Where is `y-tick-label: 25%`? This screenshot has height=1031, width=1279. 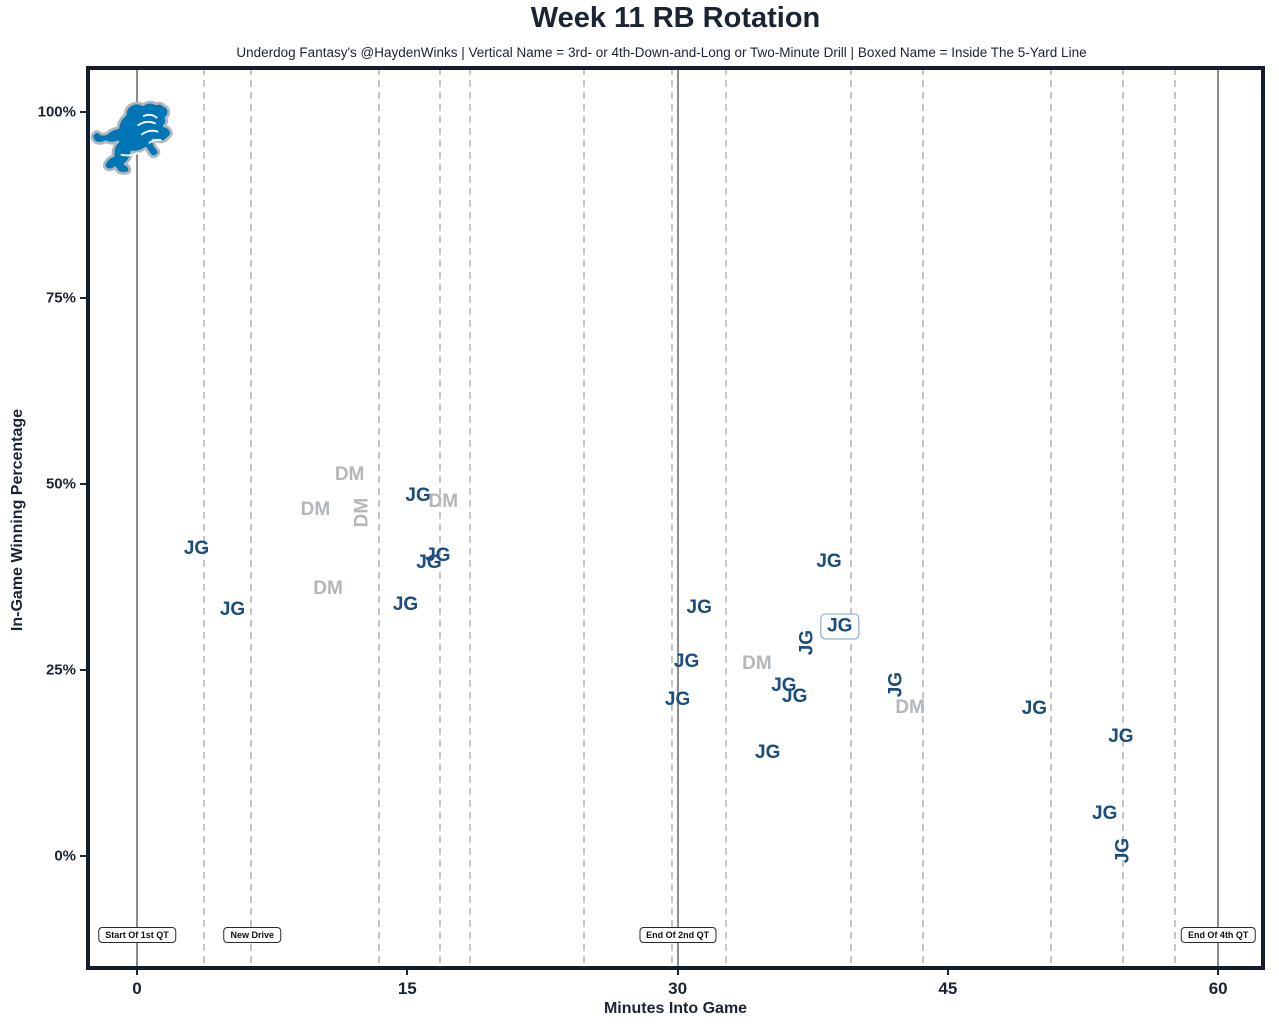
y-tick-label: 25% is located at coordinates (60, 670).